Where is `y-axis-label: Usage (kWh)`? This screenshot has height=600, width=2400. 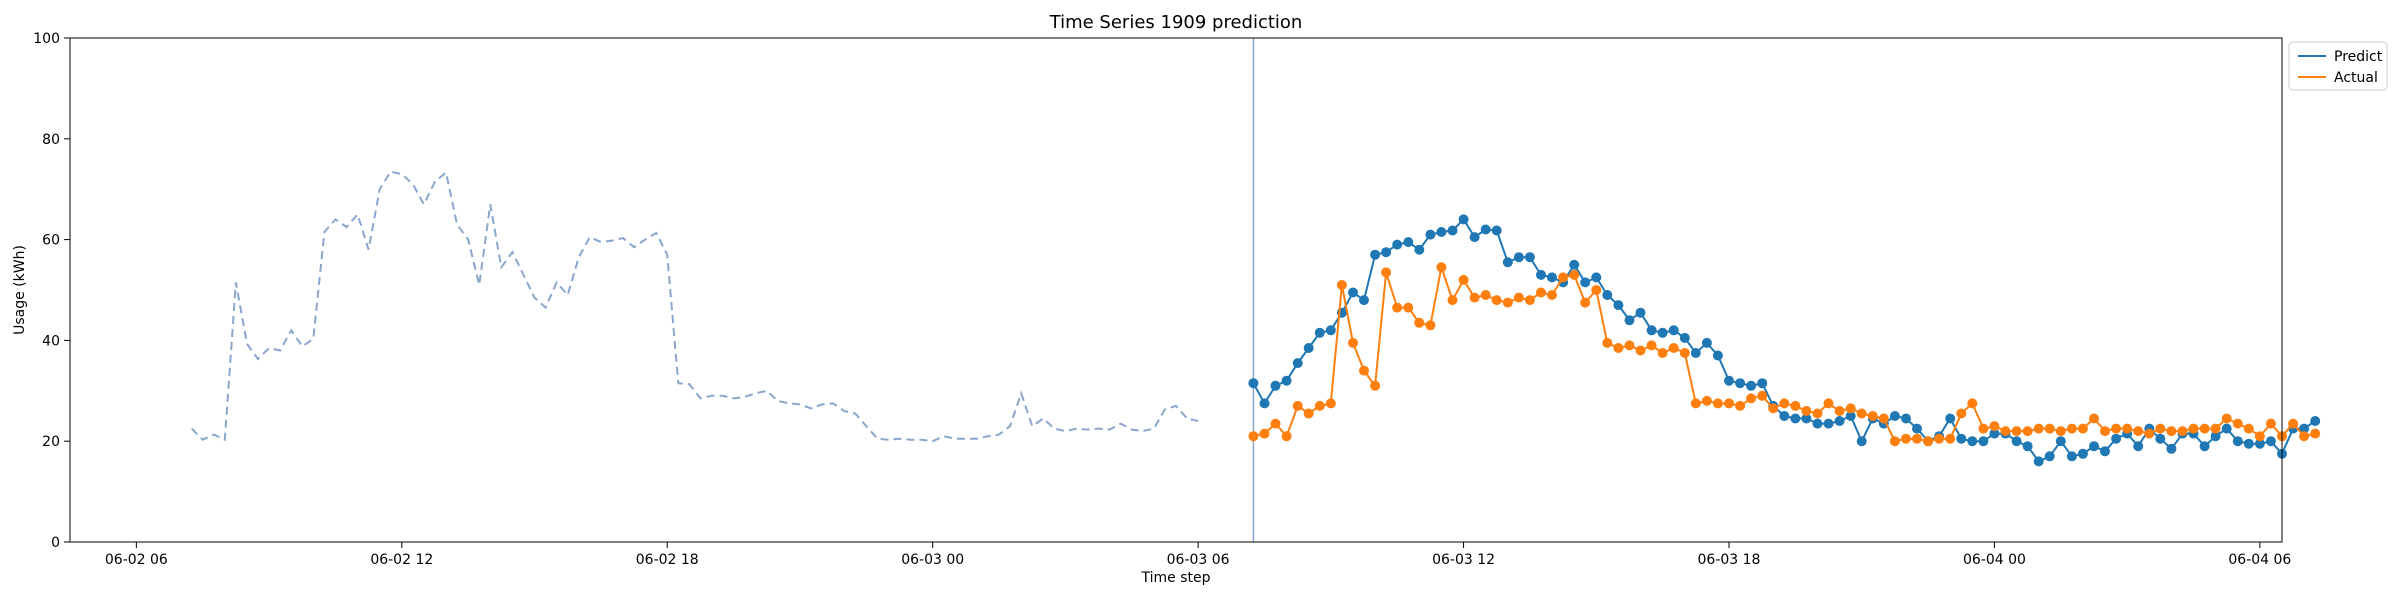 y-axis-label: Usage (kWh) is located at coordinates (20, 290).